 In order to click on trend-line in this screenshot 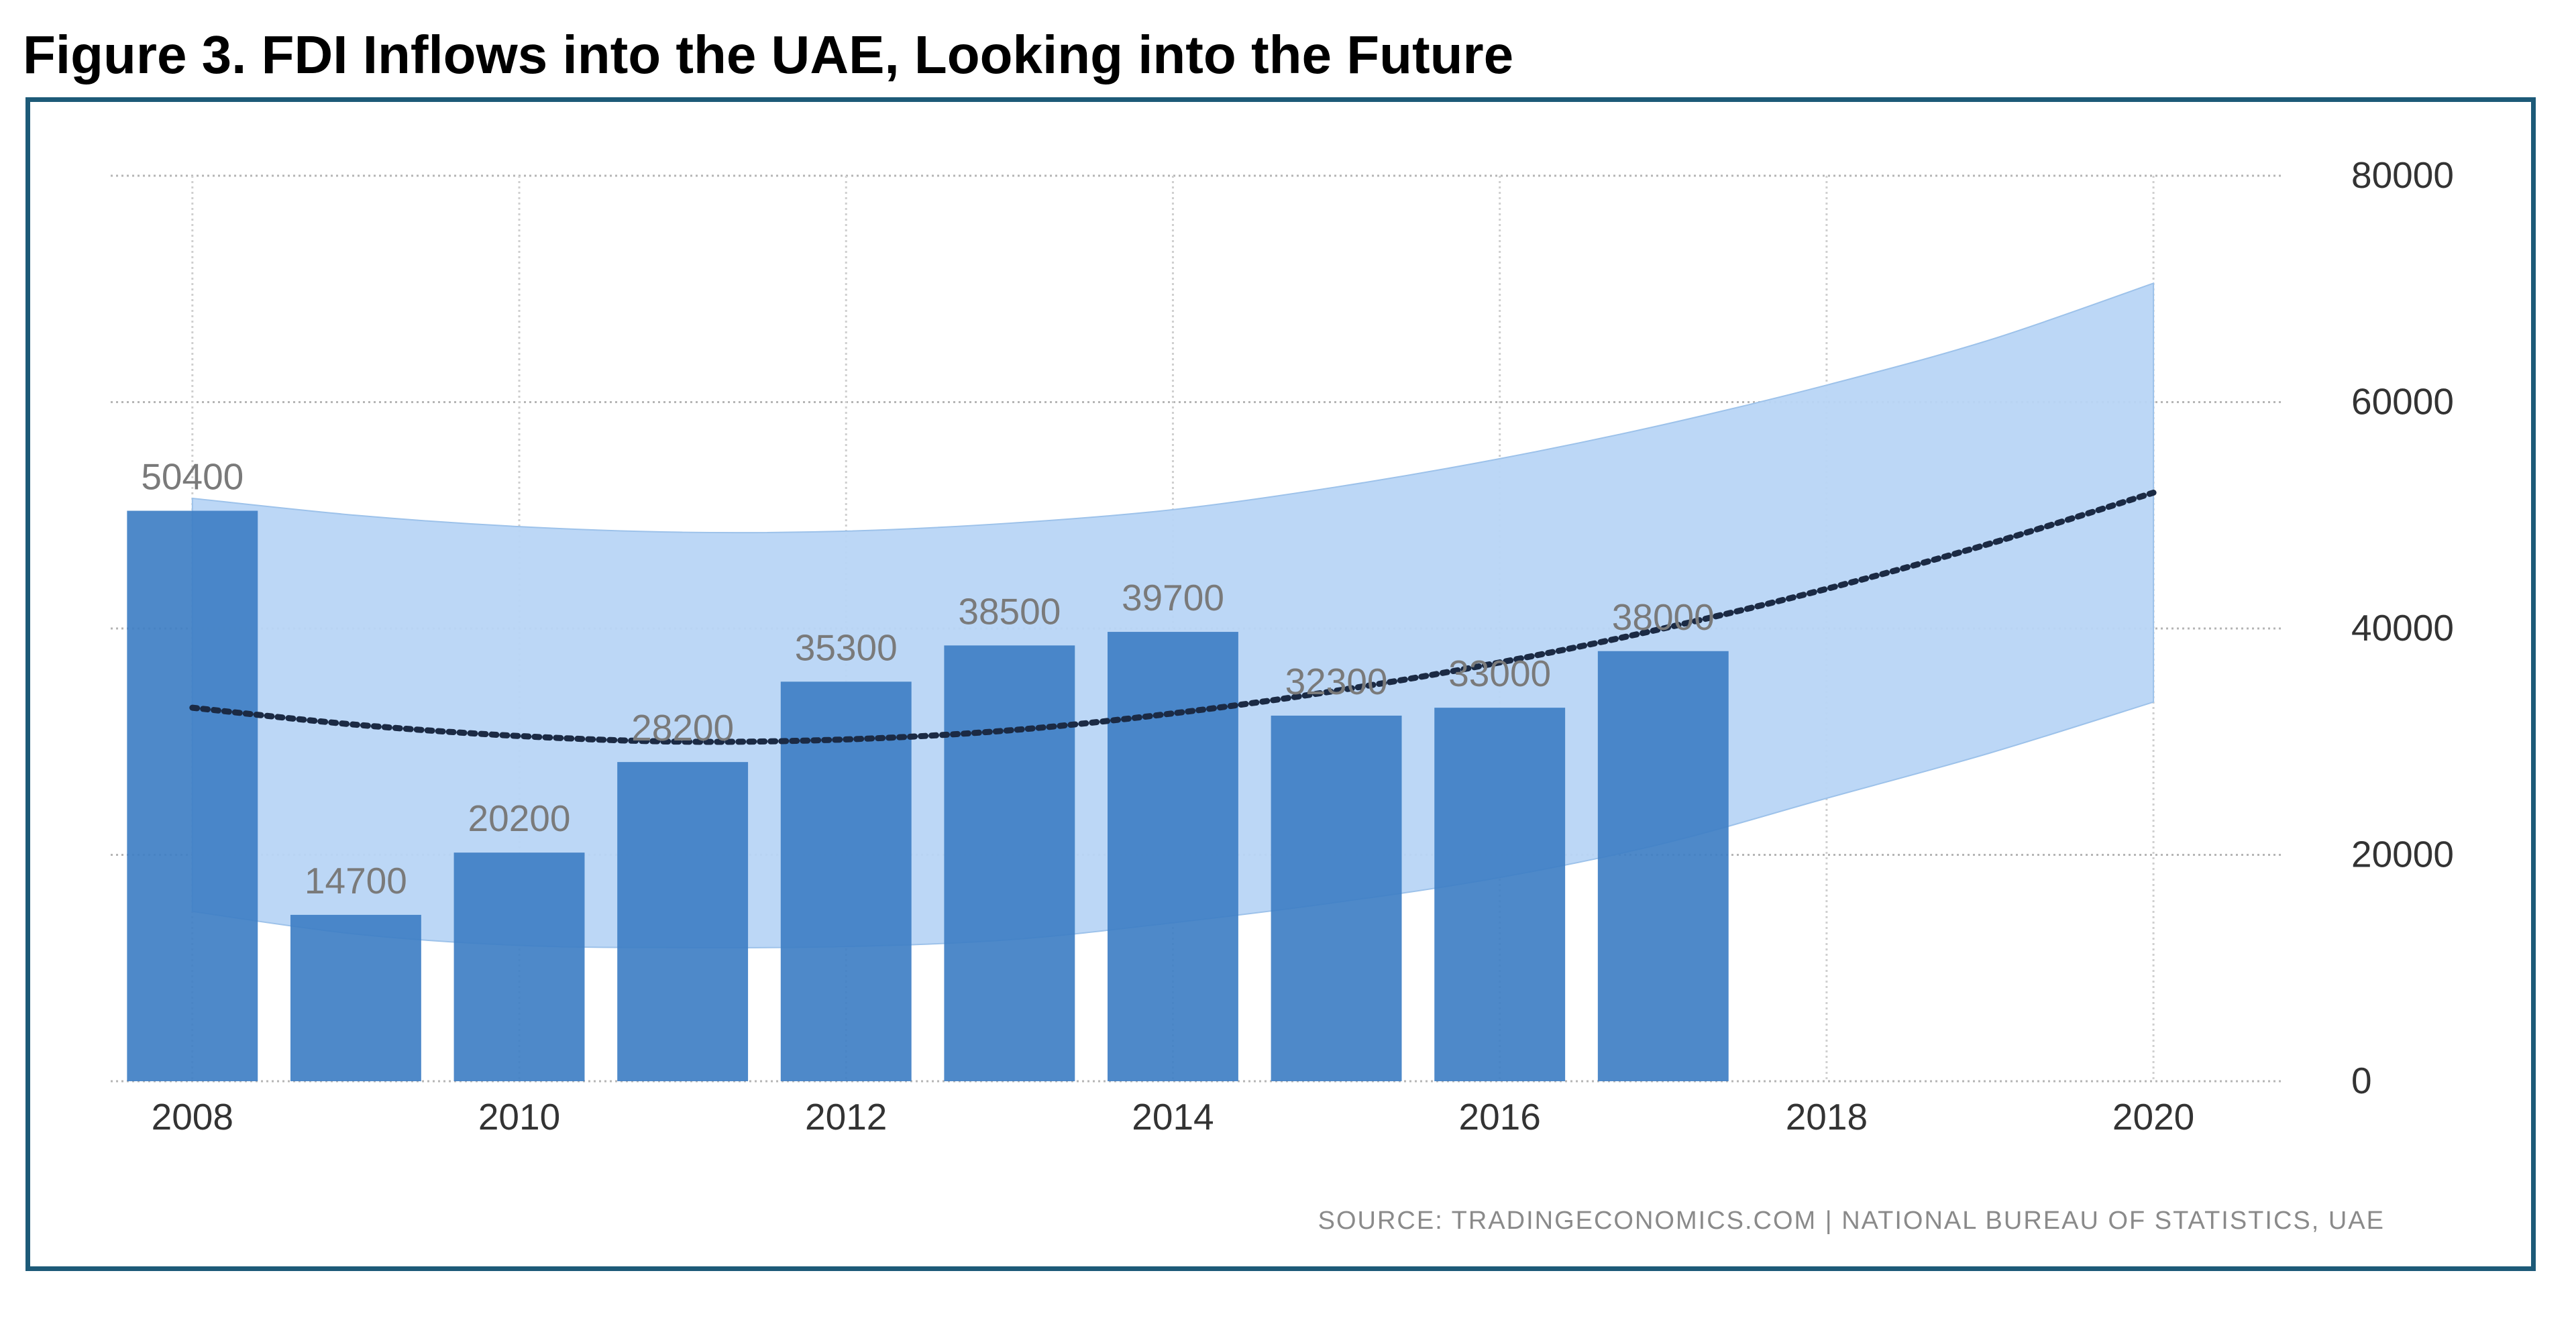, I will do `click(1173, 617)`.